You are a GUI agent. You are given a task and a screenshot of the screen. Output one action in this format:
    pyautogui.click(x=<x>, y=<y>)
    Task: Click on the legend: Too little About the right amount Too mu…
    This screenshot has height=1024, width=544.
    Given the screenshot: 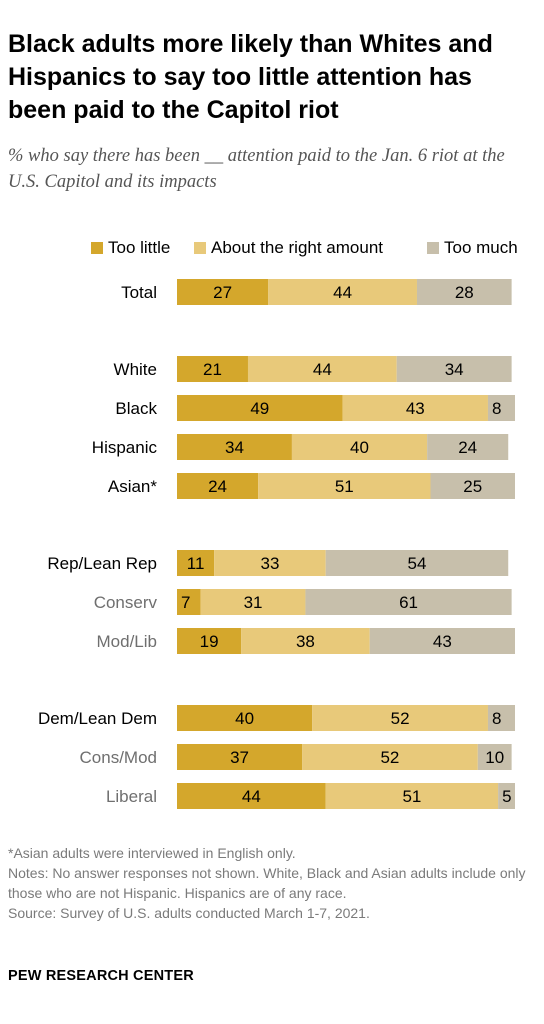 What is the action you would take?
    pyautogui.click(x=272, y=248)
    